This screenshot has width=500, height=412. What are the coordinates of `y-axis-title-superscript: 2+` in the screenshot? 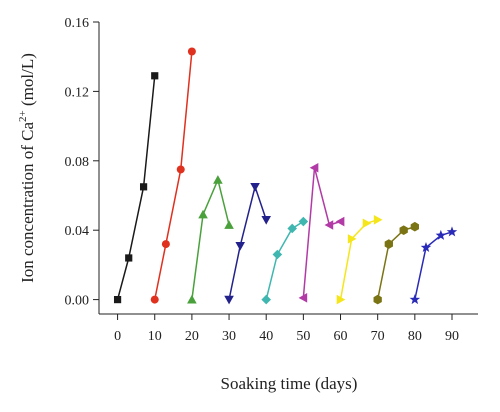 It's located at (23, 116).